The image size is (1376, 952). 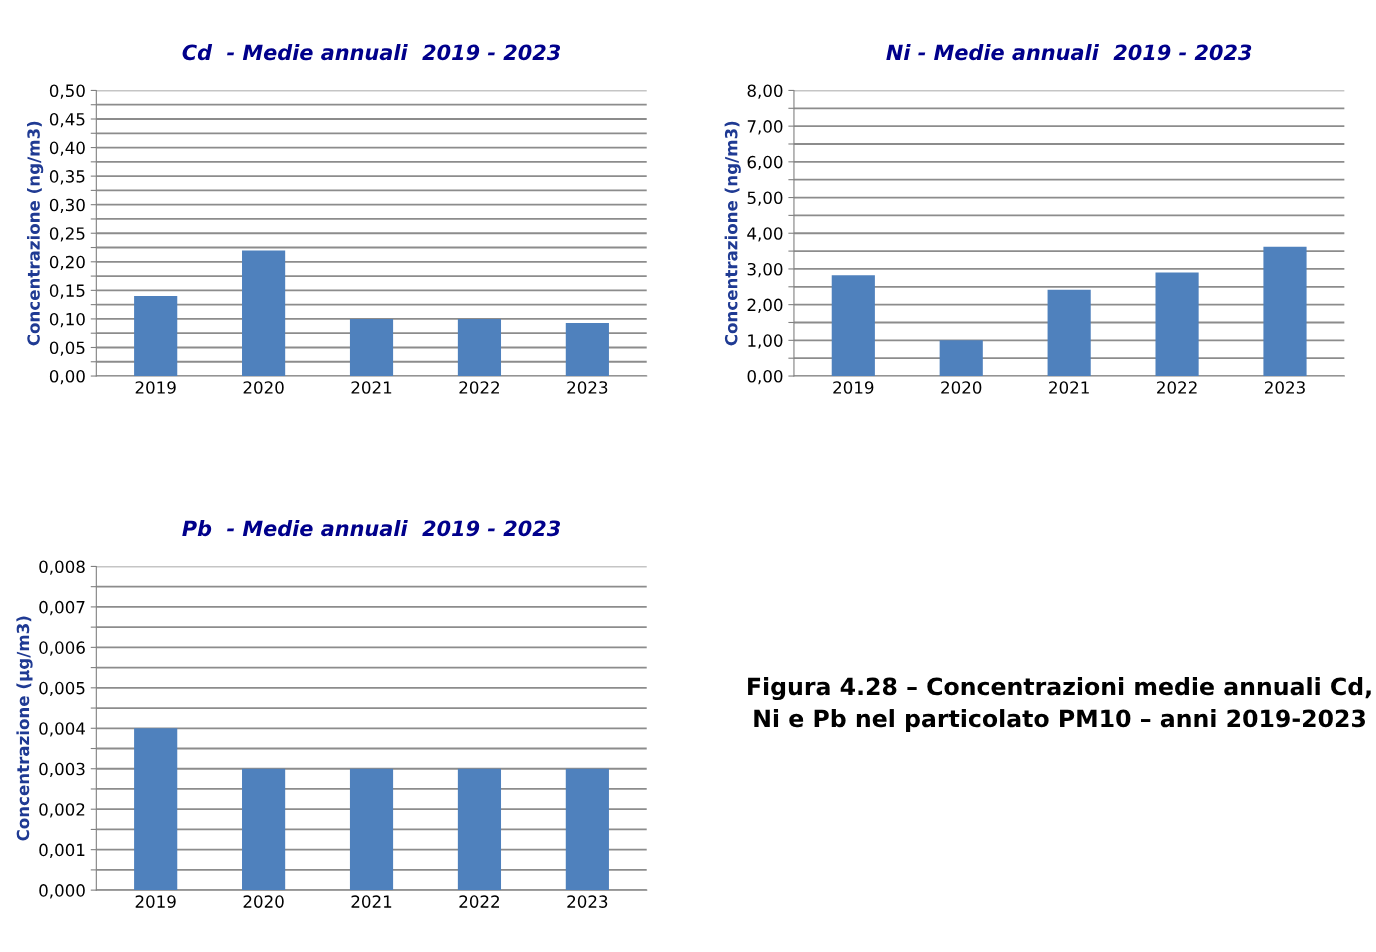 What do you see at coordinates (67, 205) in the screenshot?
I see `y-tick-label: 0,30` at bounding box center [67, 205].